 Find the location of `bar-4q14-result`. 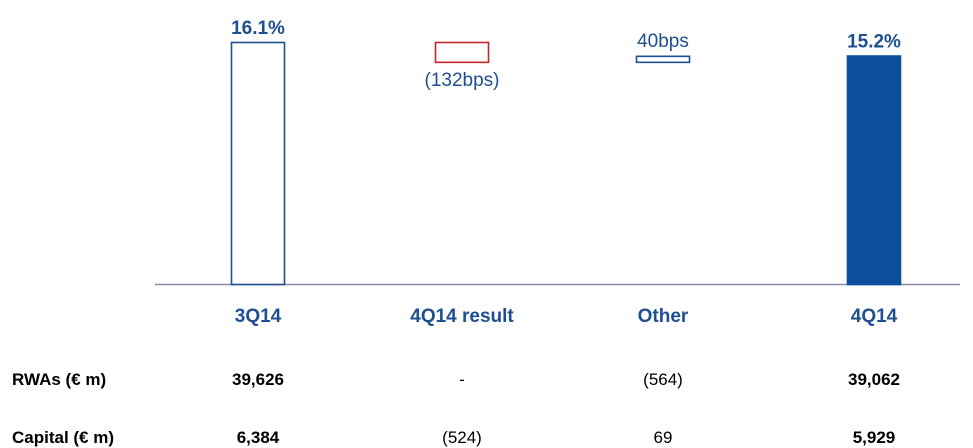

bar-4q14-result is located at coordinates (462, 52).